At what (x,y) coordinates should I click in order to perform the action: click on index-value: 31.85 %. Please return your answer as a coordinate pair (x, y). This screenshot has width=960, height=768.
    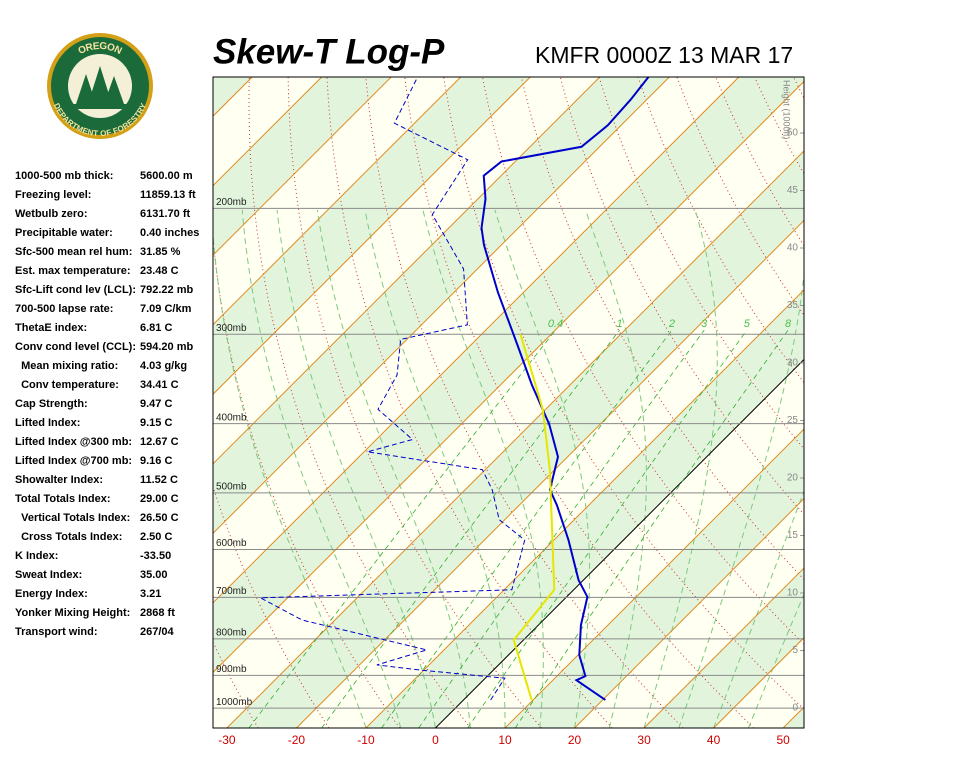
    Looking at the image, I should click on (160, 252).